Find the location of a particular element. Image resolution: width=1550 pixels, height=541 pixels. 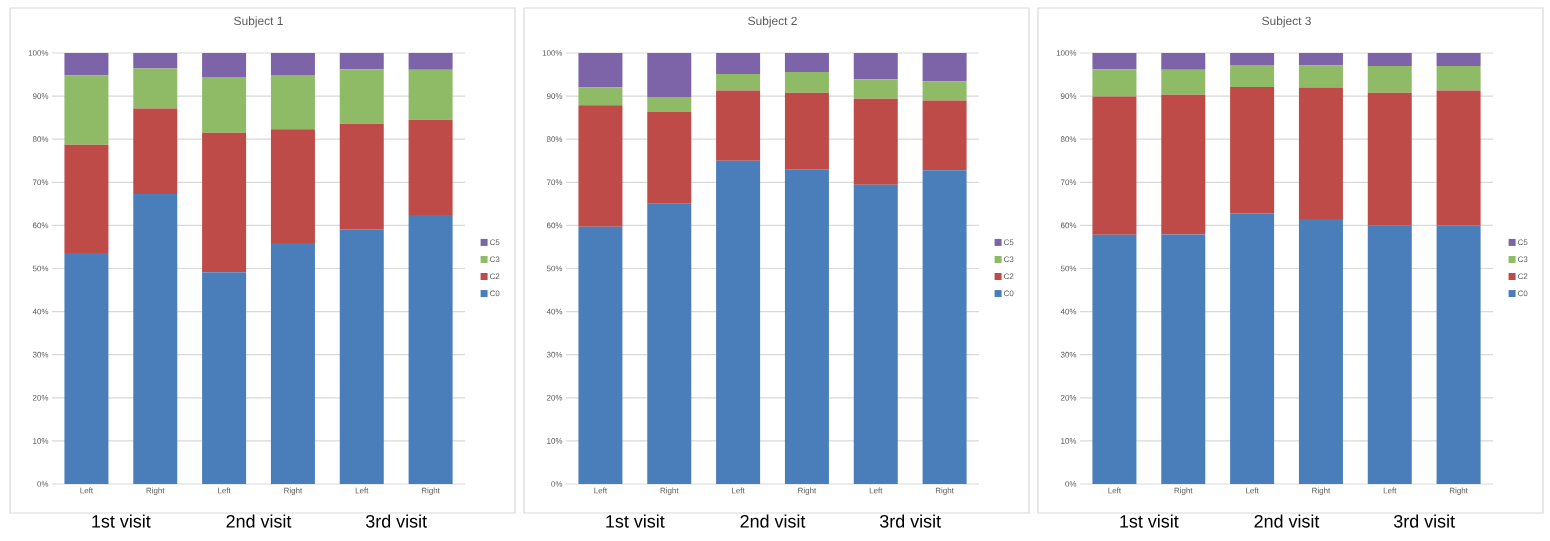

chart-title: Subject 2 is located at coordinates (772, 22).